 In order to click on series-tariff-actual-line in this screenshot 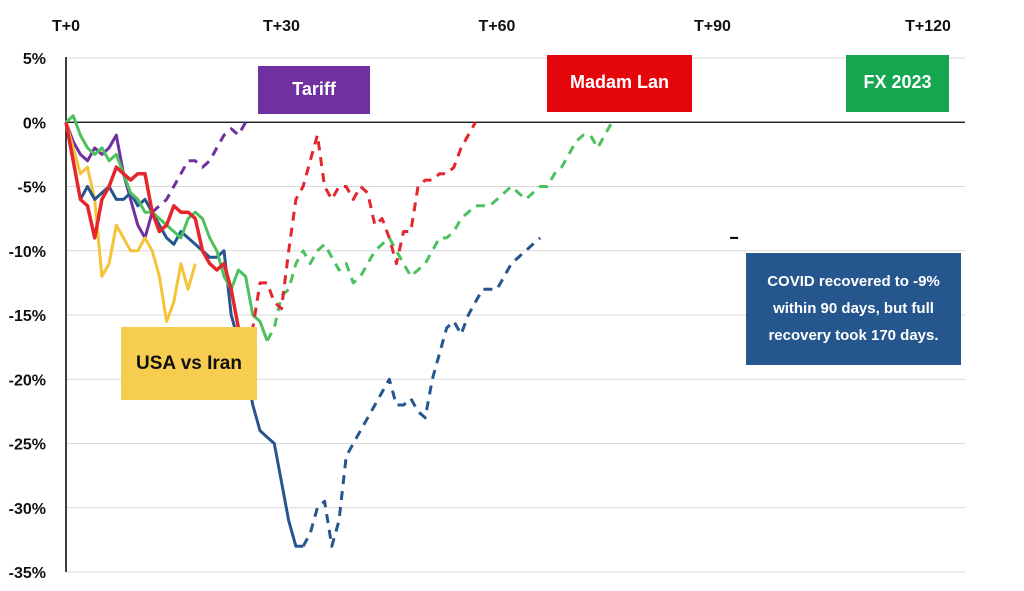, I will do `click(109, 180)`.